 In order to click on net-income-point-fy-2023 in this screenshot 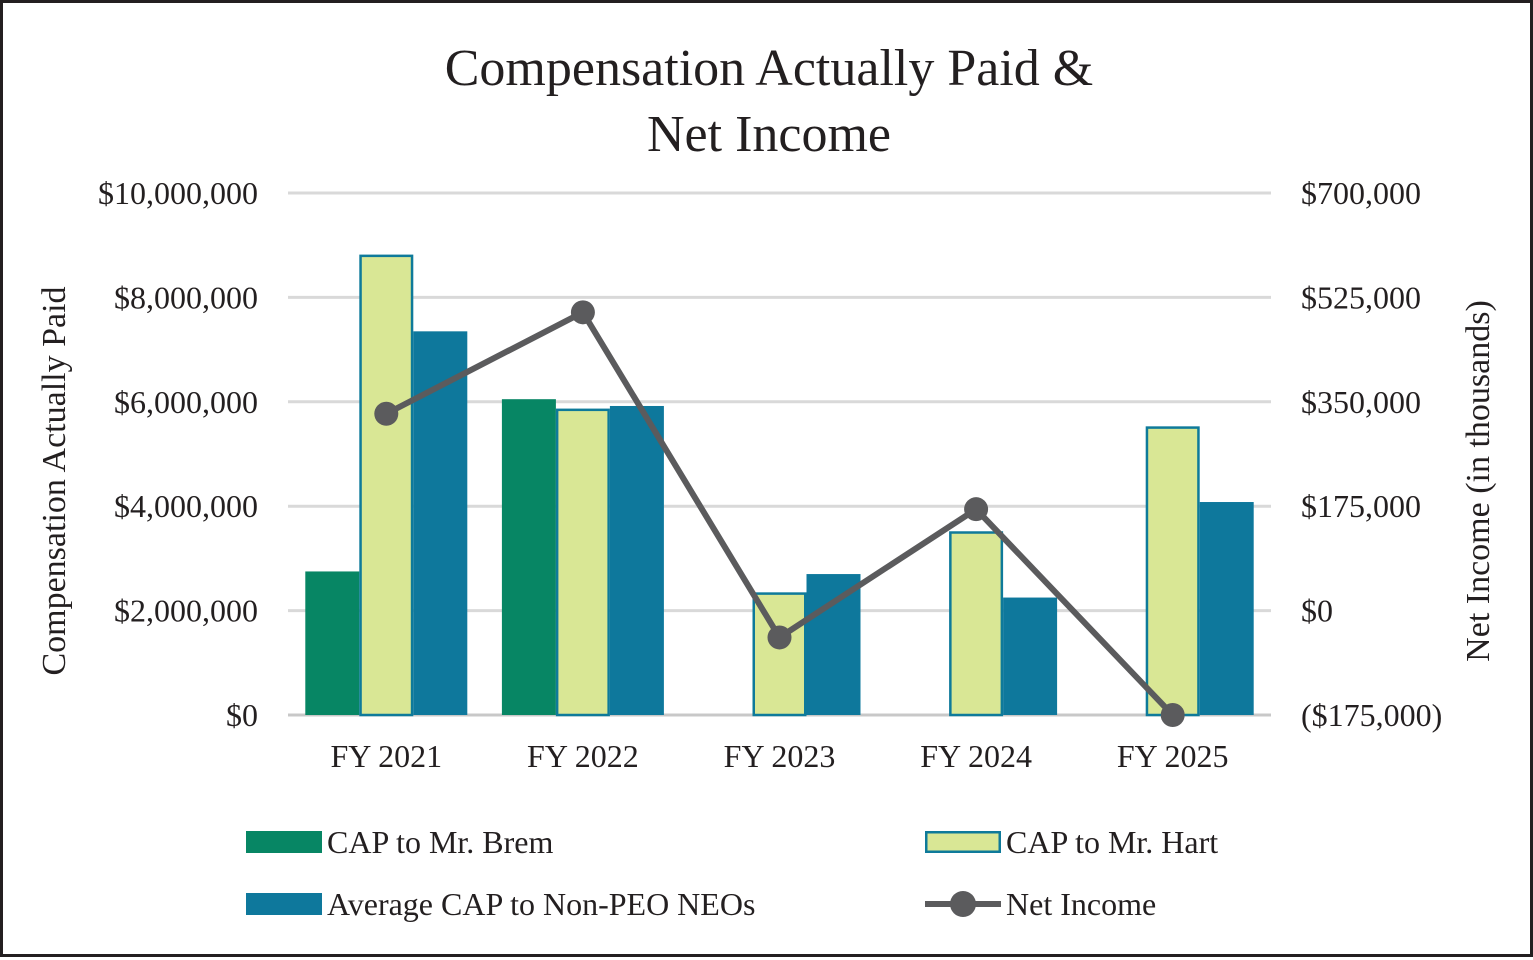, I will do `click(779, 637)`.